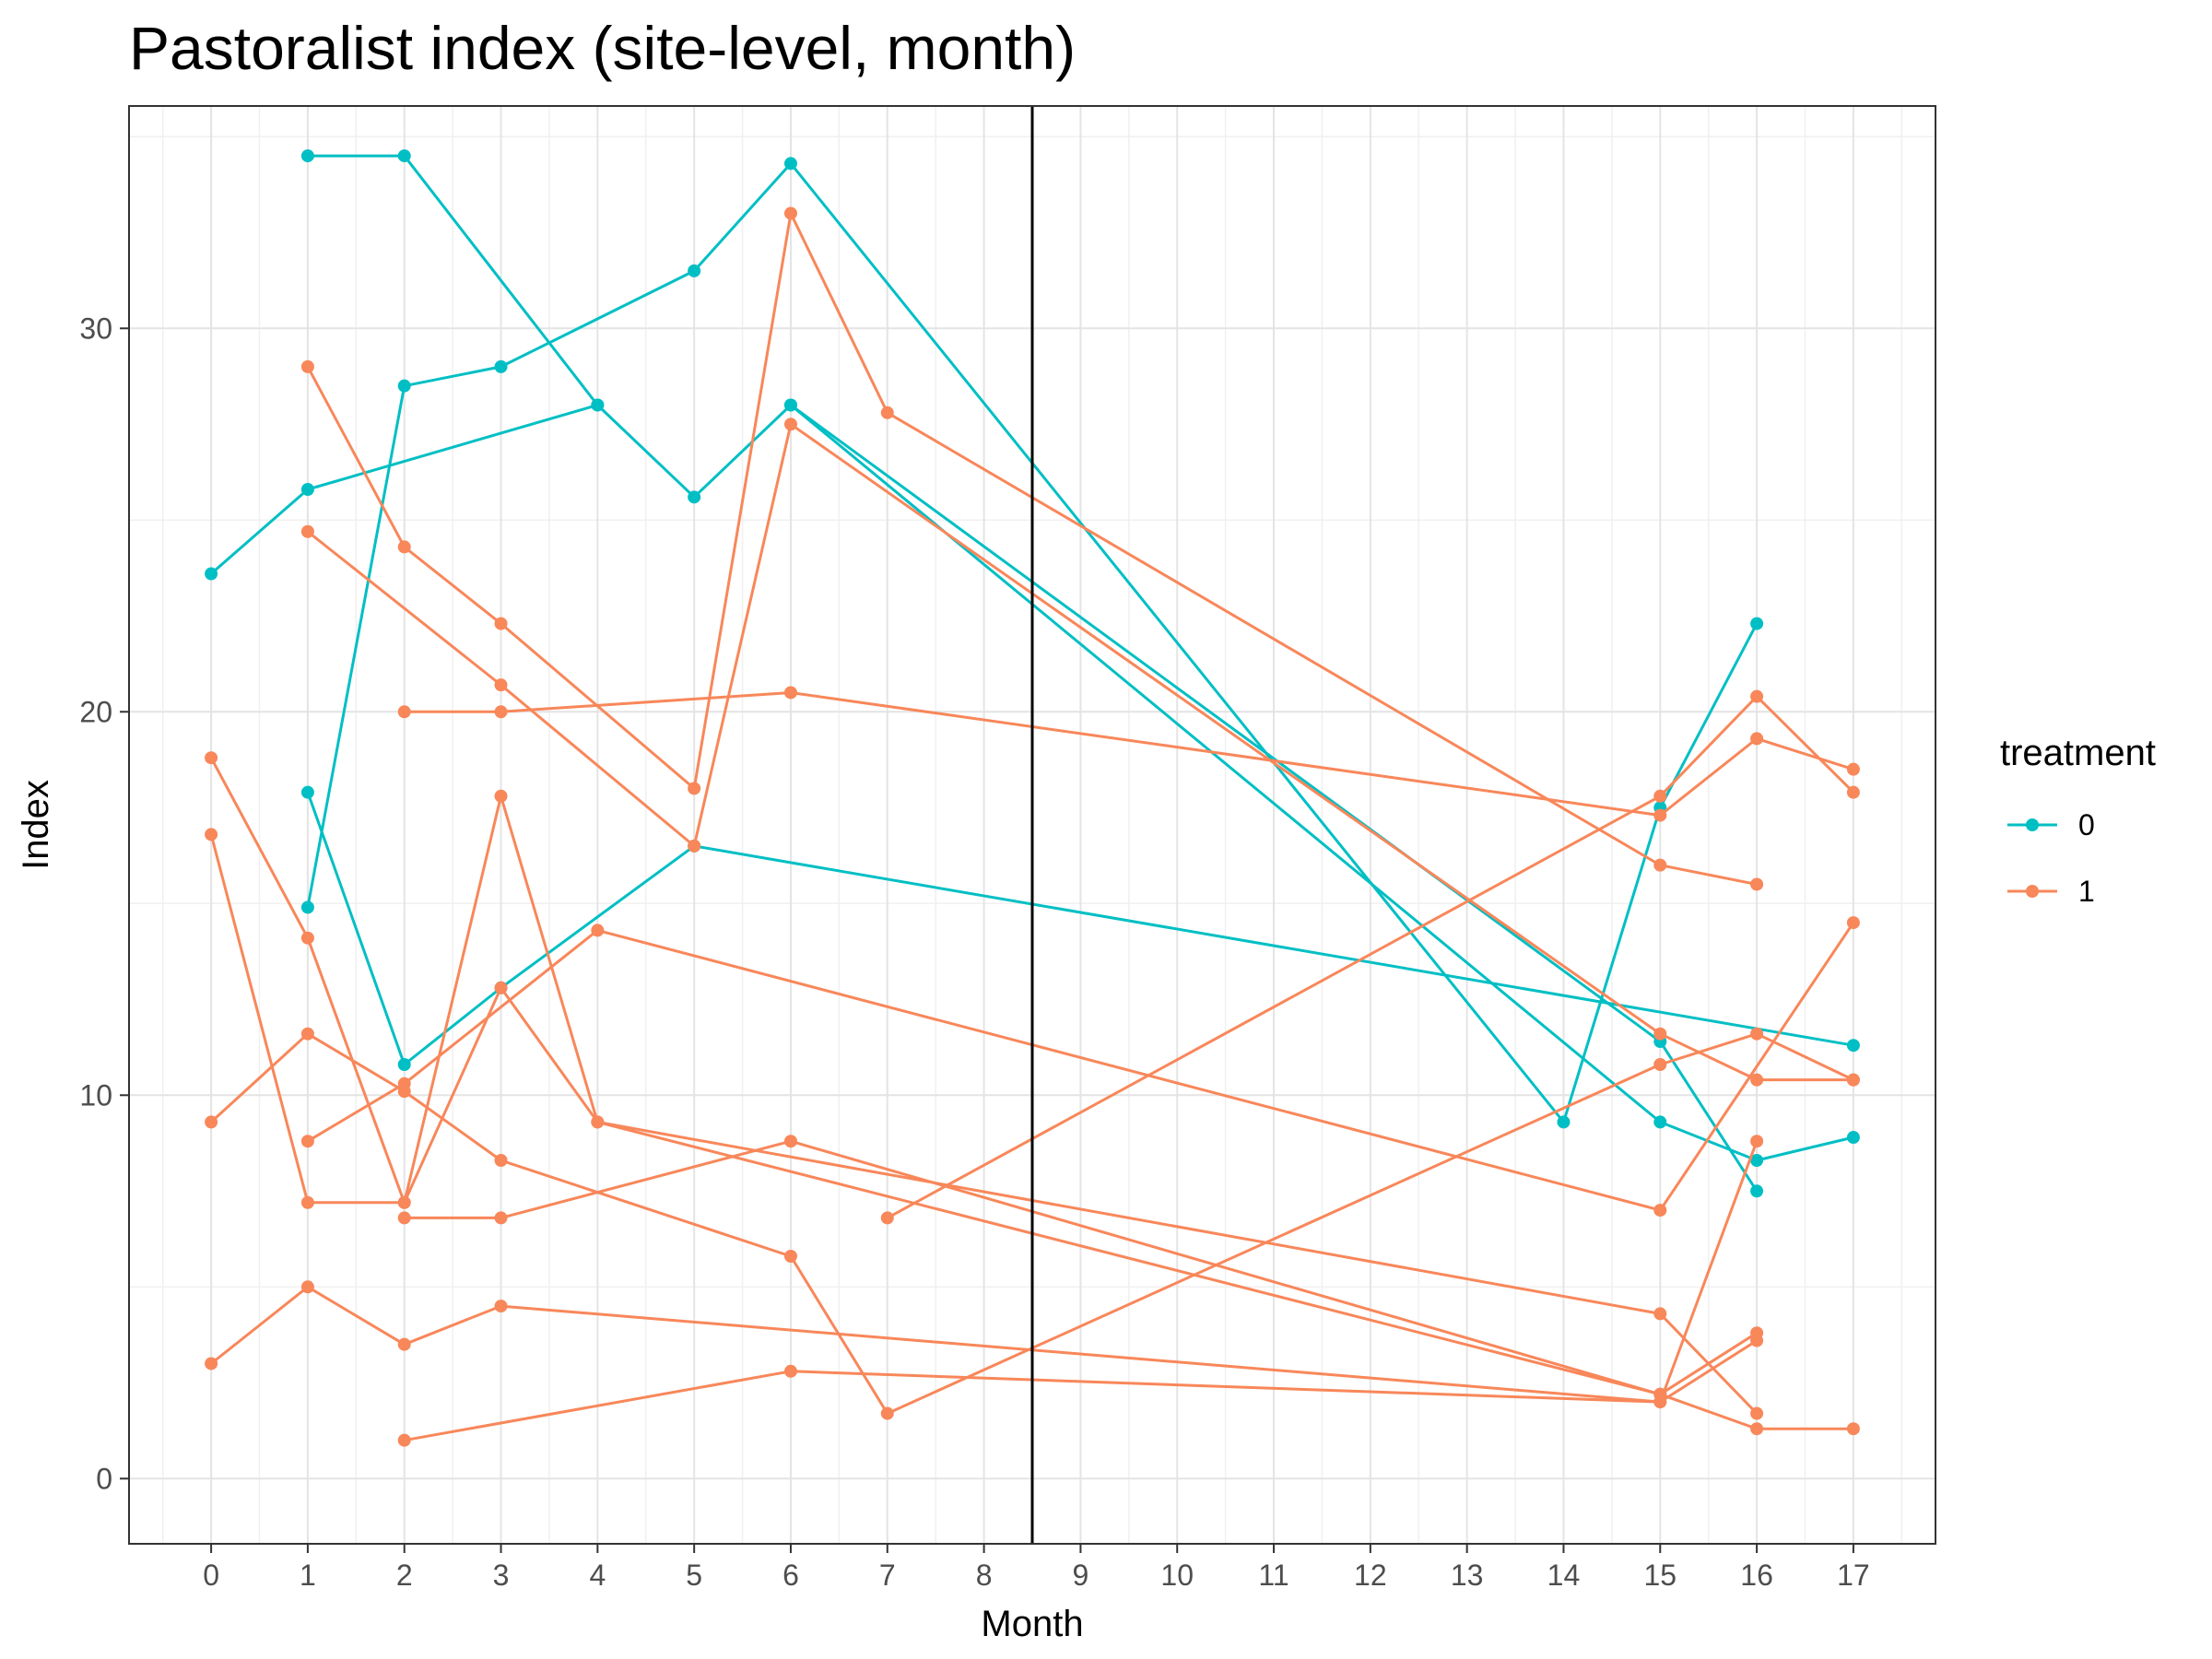 This screenshot has height=1659, width=2212. What do you see at coordinates (95, 711) in the screenshot?
I see `y-tick-label: 20` at bounding box center [95, 711].